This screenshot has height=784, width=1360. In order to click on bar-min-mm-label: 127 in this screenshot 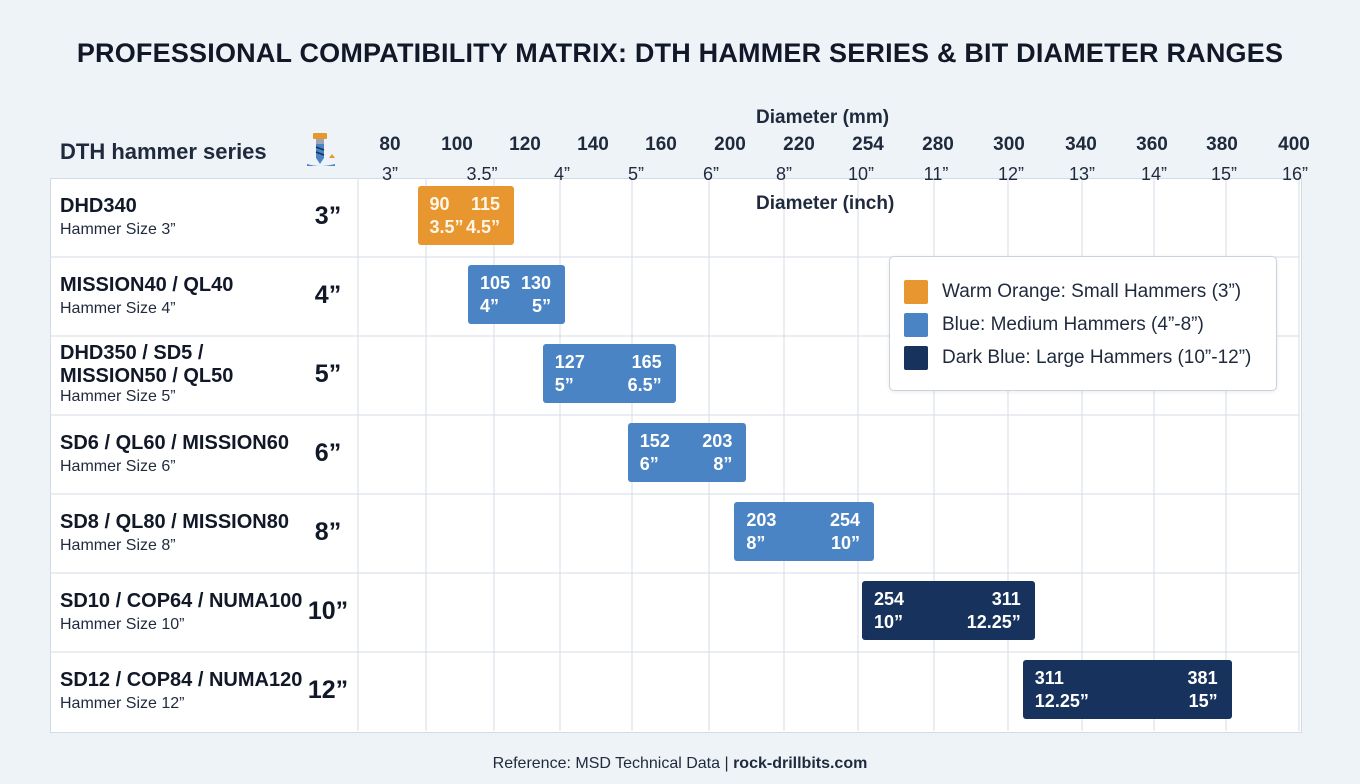, I will do `click(569, 362)`.